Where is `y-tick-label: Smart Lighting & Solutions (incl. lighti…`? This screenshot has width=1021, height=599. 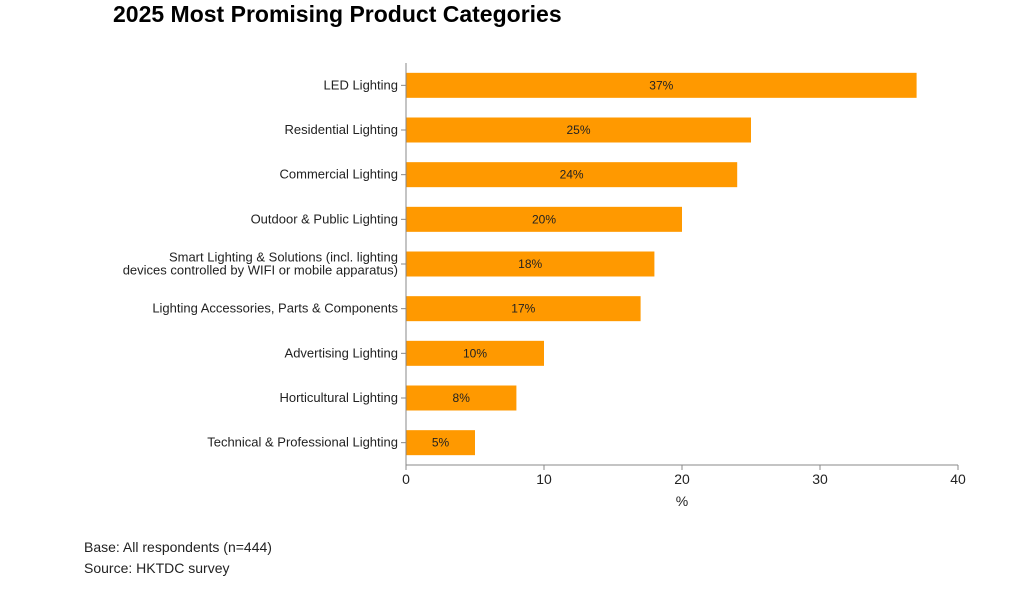
y-tick-label: Smart Lighting & Solutions (incl. lighti… is located at coordinates (260, 264).